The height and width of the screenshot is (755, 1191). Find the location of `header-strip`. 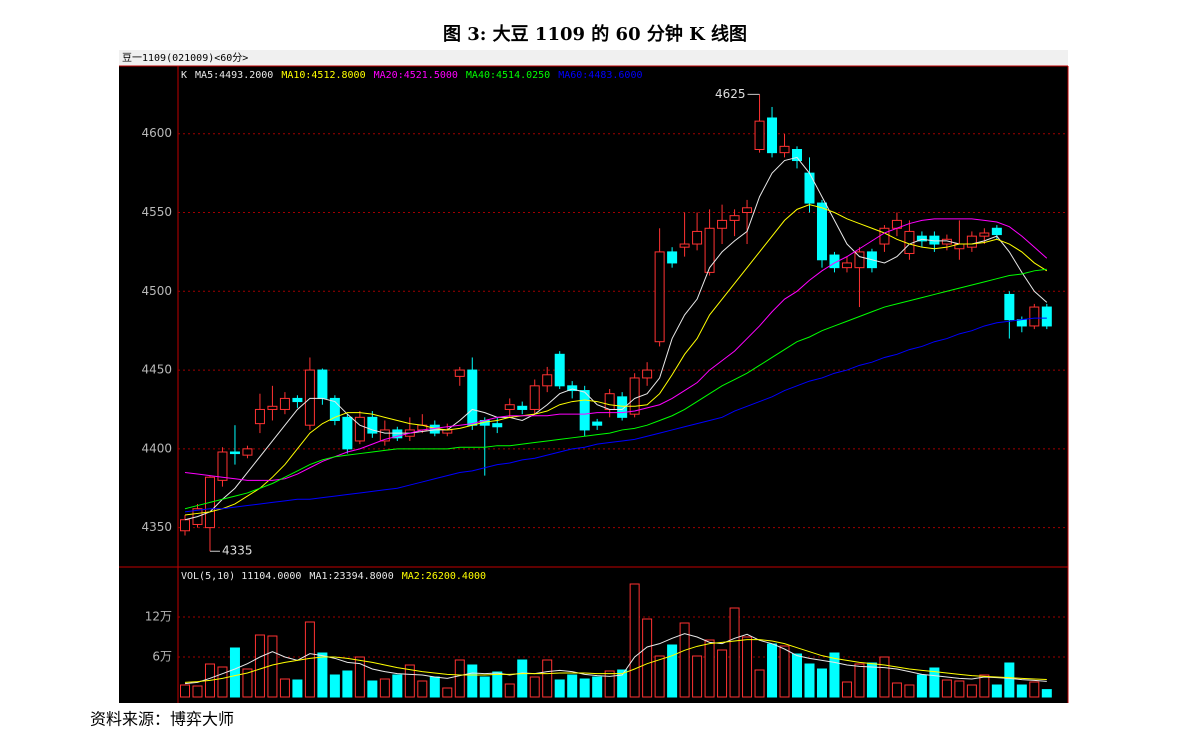

header-strip is located at coordinates (593, 58).